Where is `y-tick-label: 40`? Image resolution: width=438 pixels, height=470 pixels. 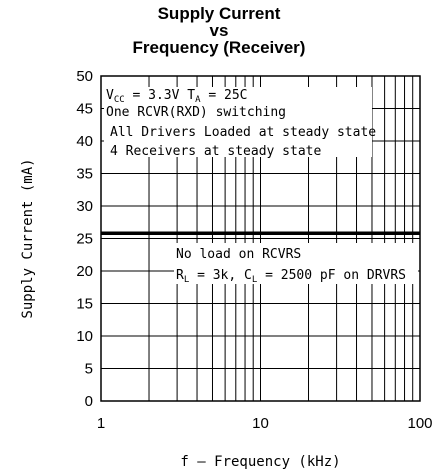 y-tick-label: 40 is located at coordinates (84, 141).